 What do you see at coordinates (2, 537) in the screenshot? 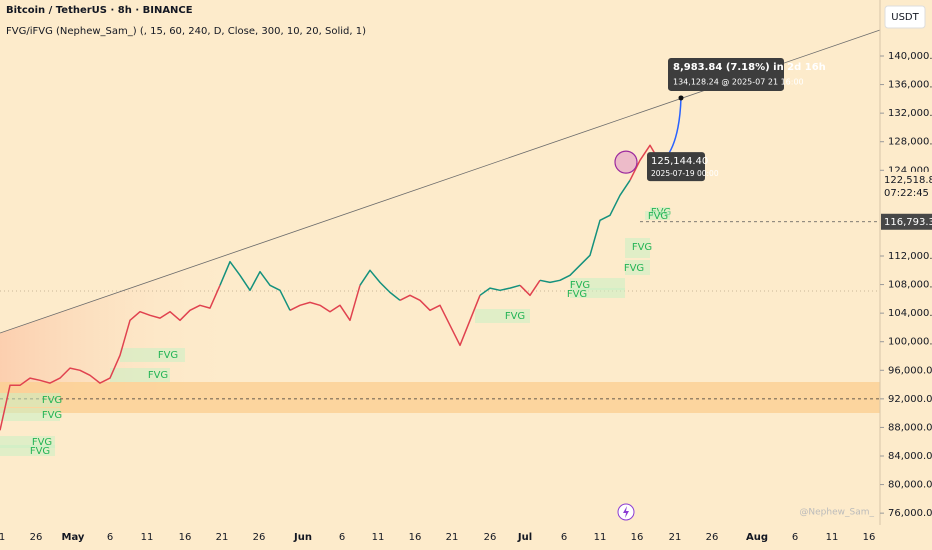
I see `x-tick-label: 1` at bounding box center [2, 537].